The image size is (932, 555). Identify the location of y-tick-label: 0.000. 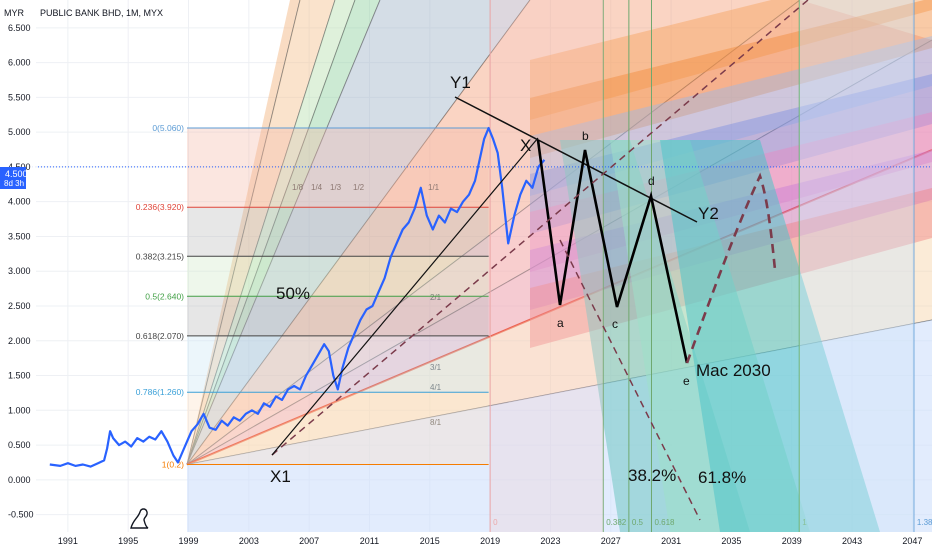
(19, 480).